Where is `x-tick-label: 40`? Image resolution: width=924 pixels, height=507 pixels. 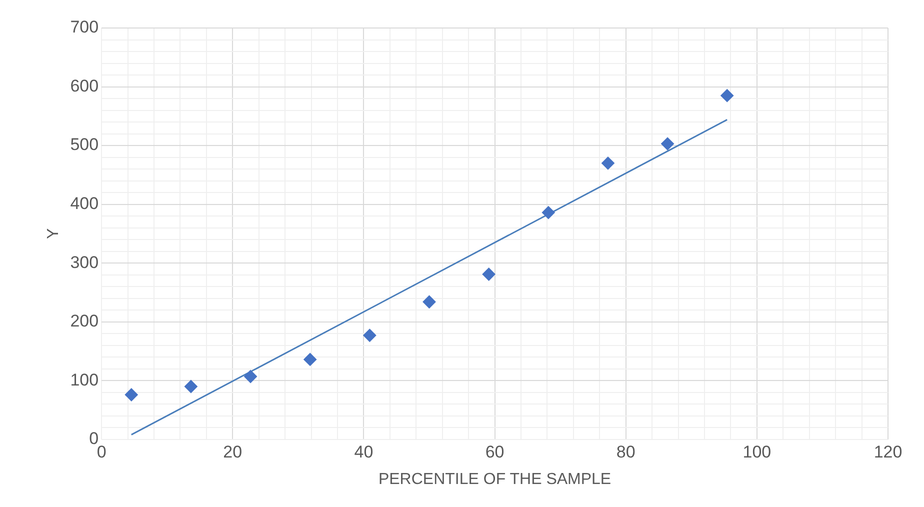 x-tick-label: 40 is located at coordinates (364, 452).